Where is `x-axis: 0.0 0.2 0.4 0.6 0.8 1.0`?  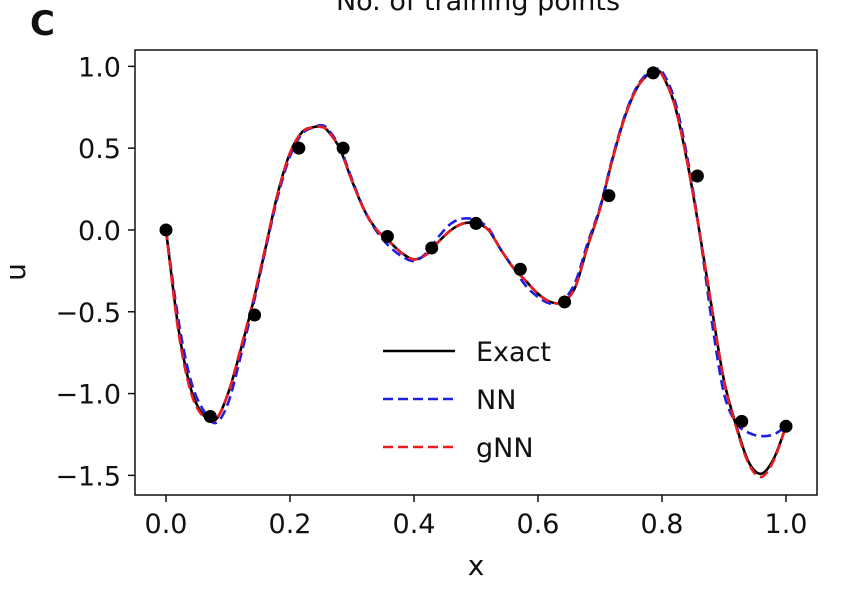
x-axis: 0.0 0.2 0.4 0.6 0.8 1.0 is located at coordinates (476, 517).